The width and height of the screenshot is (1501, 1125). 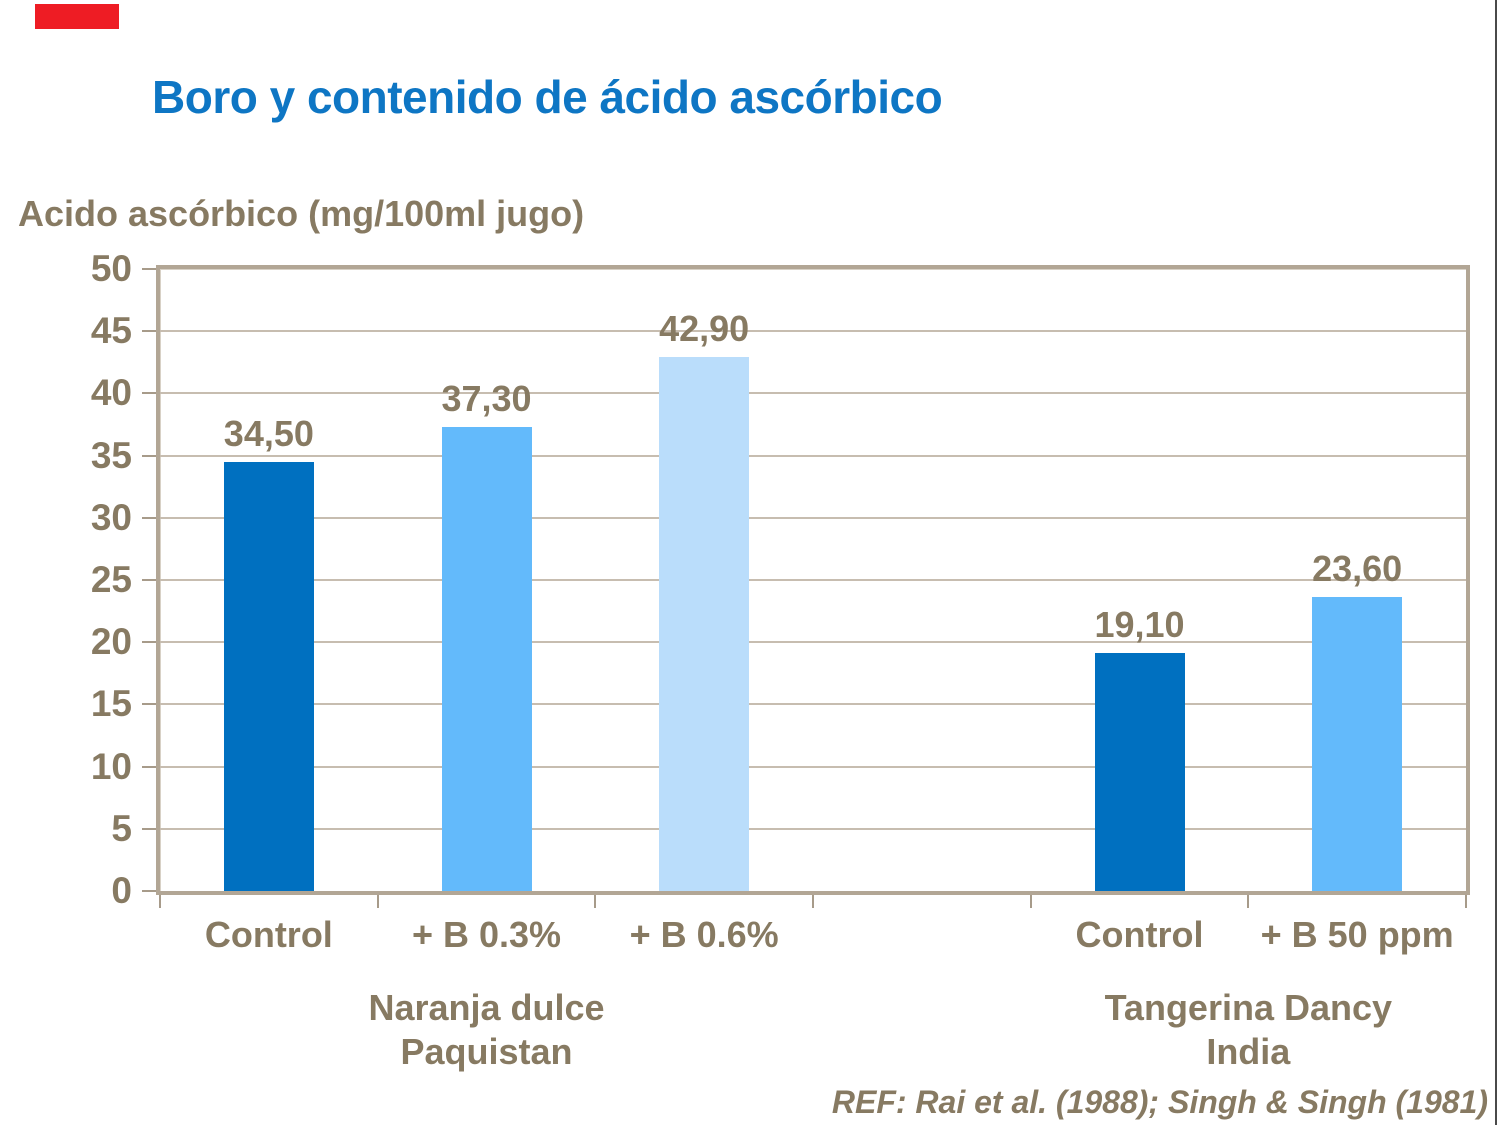 I want to click on y-tick-label: 35, so click(x=111, y=455).